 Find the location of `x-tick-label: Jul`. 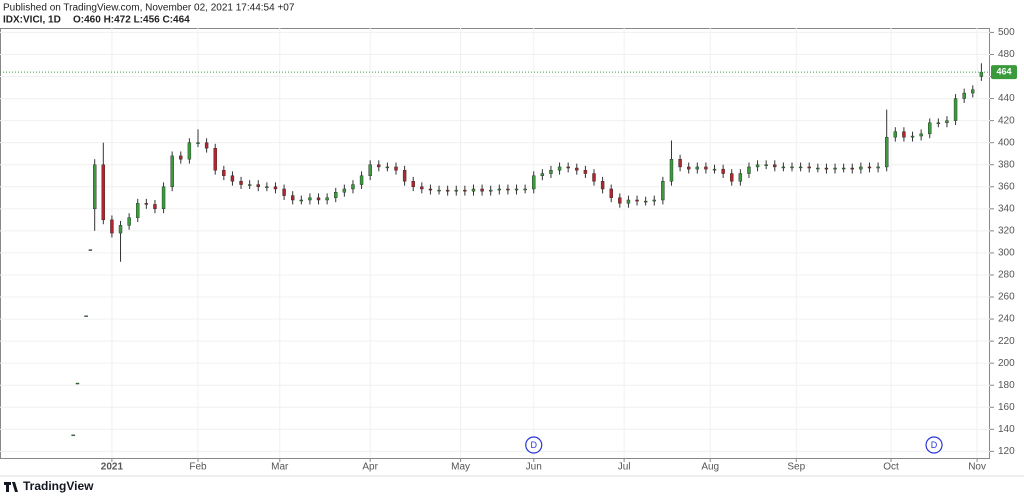

x-tick-label: Jul is located at coordinates (624, 467).